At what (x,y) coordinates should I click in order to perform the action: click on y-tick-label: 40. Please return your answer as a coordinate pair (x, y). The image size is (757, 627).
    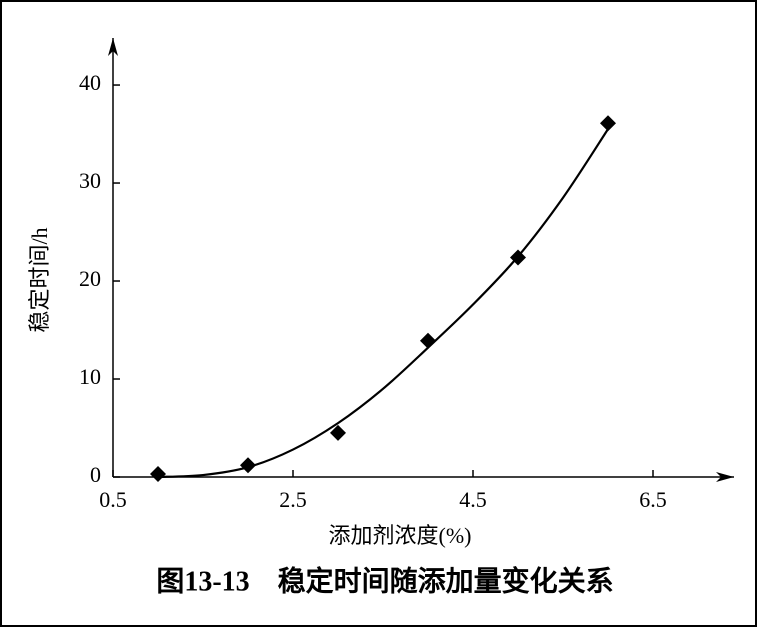
    Looking at the image, I should click on (90, 82).